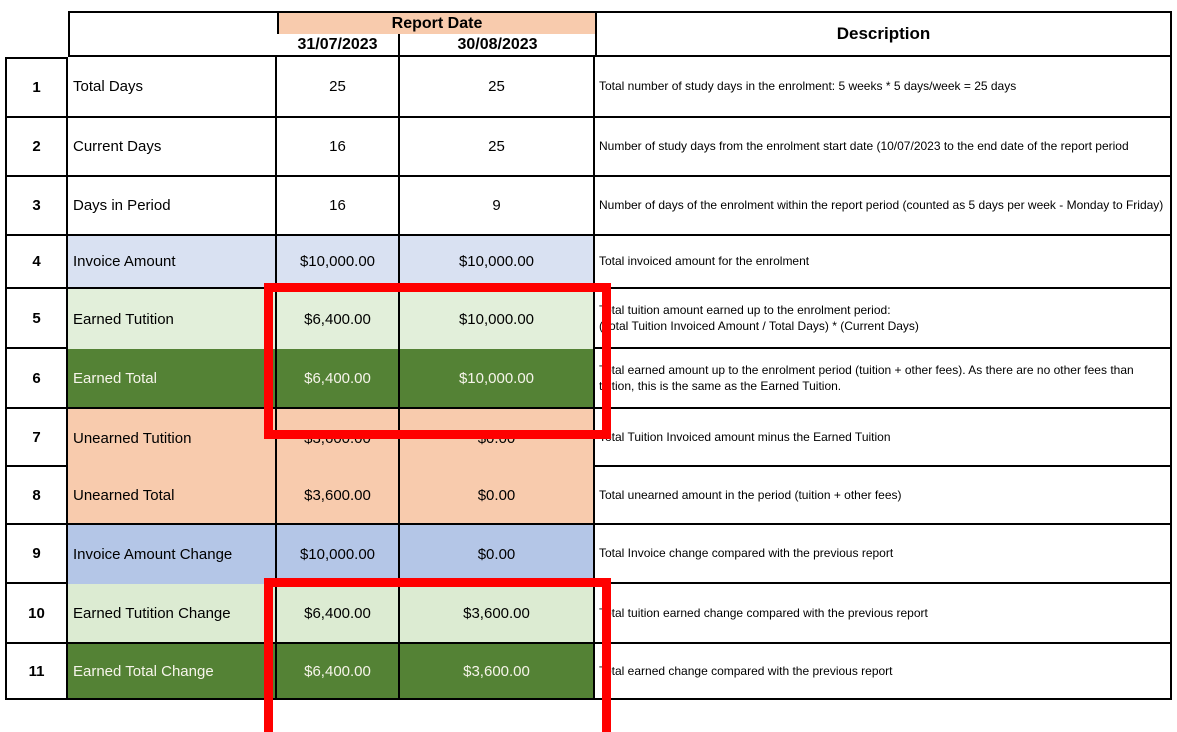 The height and width of the screenshot is (732, 1177). What do you see at coordinates (36, 496) in the screenshot?
I see `row-number: 8` at bounding box center [36, 496].